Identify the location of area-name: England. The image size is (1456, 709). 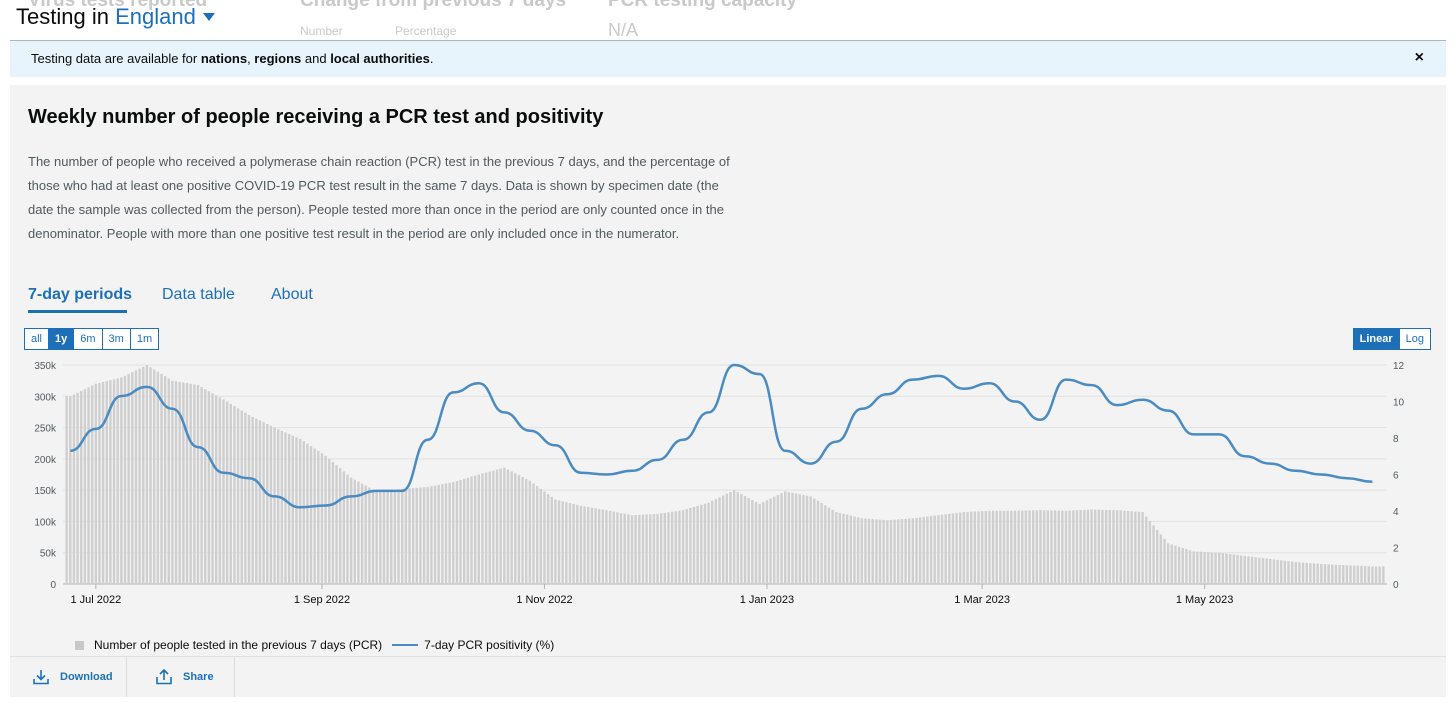
(155, 16).